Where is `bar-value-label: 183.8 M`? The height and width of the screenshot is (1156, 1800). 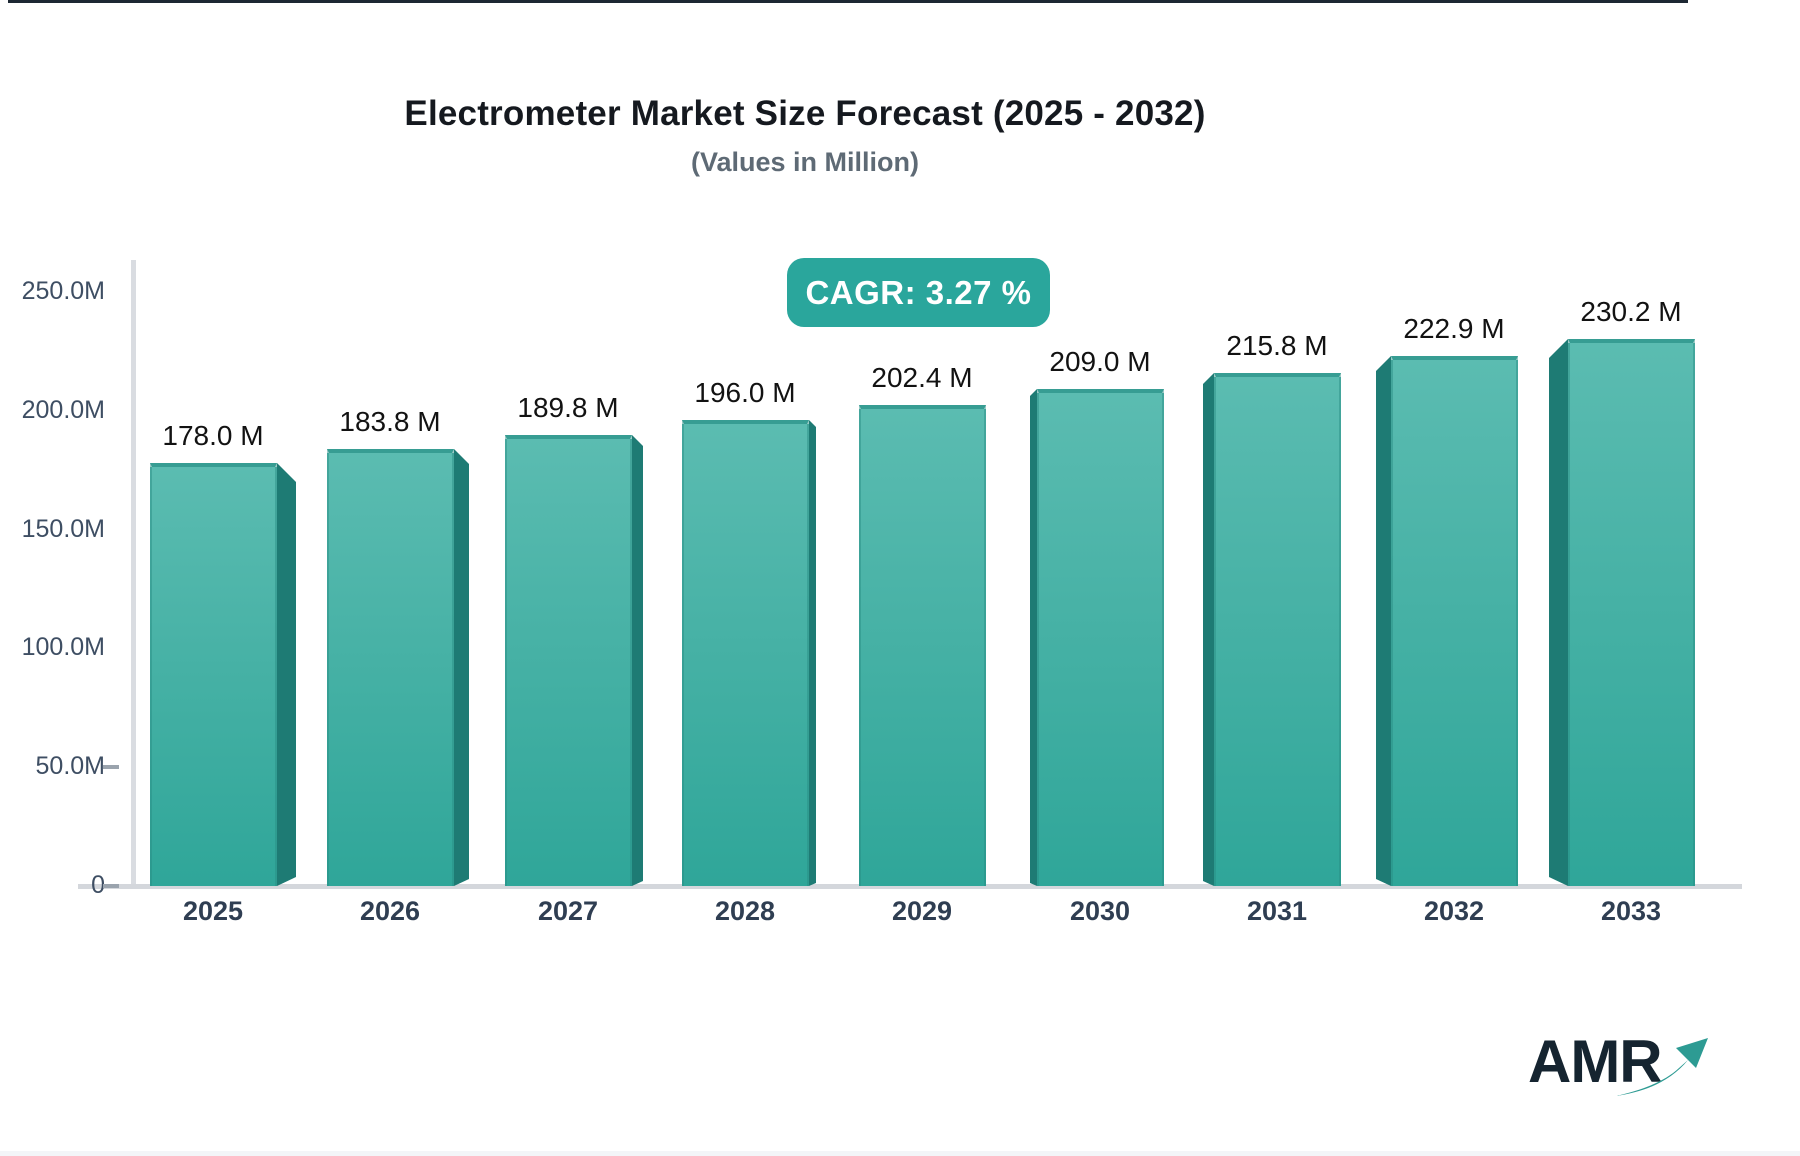
bar-value-label: 183.8 M is located at coordinates (390, 421).